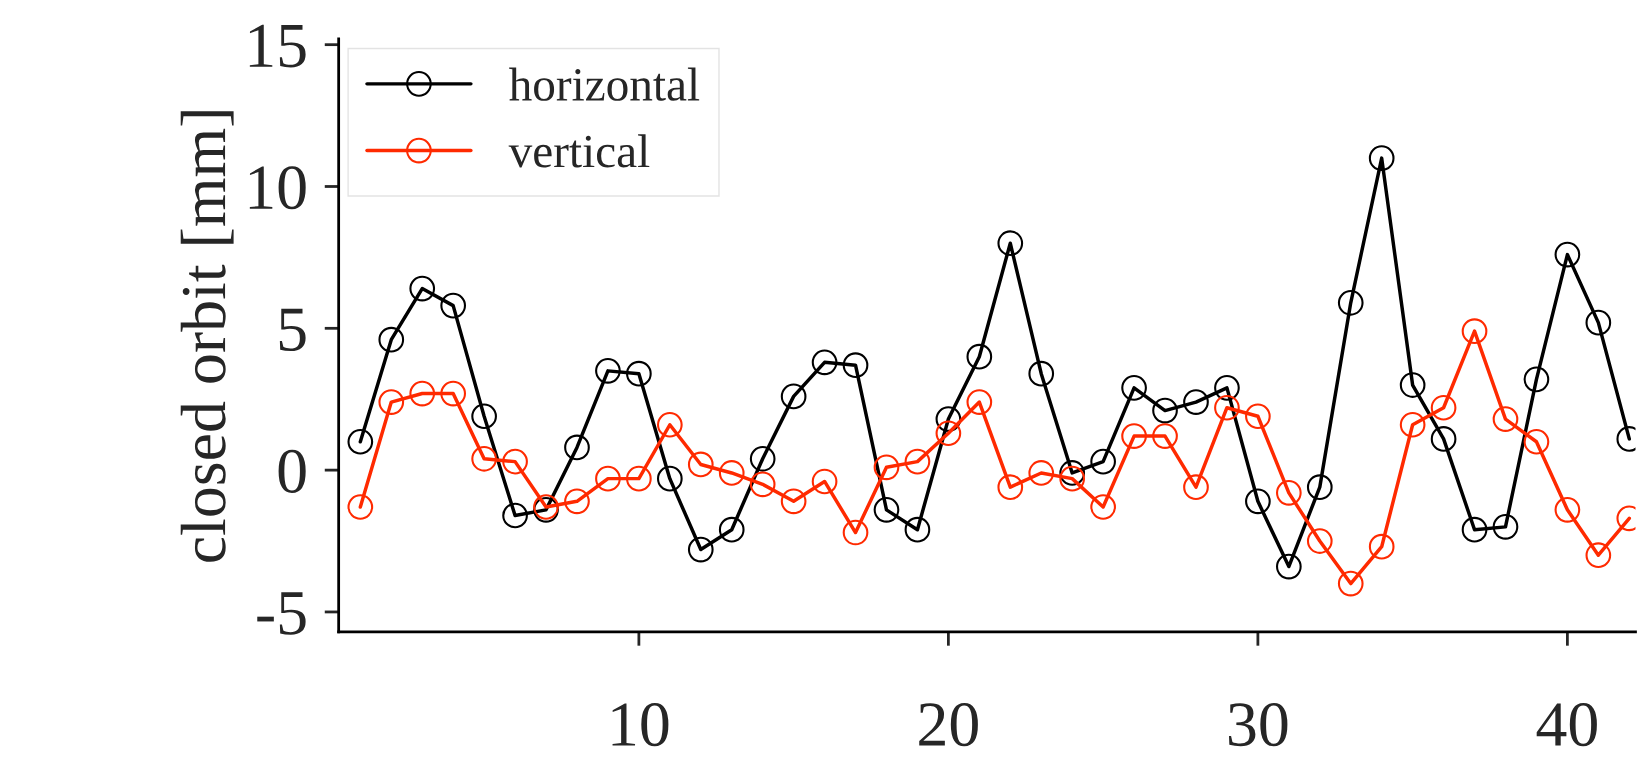 Image resolution: width=1652 pixels, height=780 pixels. I want to click on legend-label: vertical, so click(579, 151).